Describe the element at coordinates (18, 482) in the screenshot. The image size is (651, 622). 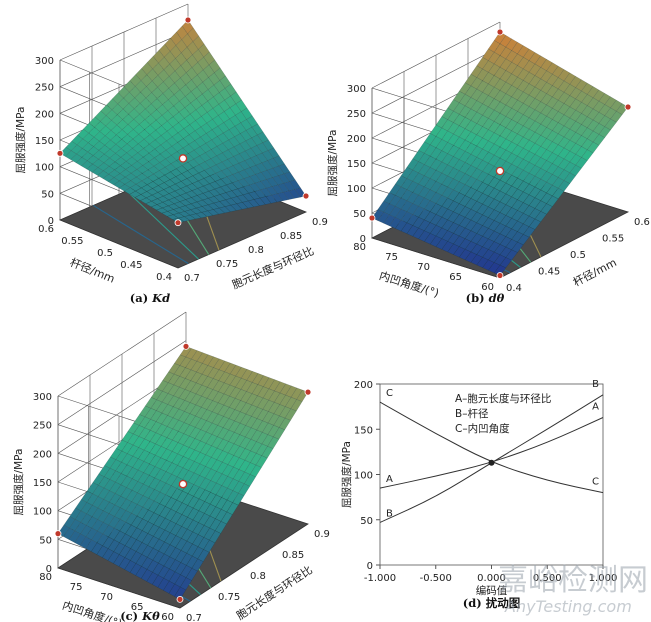
I see `z-axis-label: 屈服强度/MPa` at that location.